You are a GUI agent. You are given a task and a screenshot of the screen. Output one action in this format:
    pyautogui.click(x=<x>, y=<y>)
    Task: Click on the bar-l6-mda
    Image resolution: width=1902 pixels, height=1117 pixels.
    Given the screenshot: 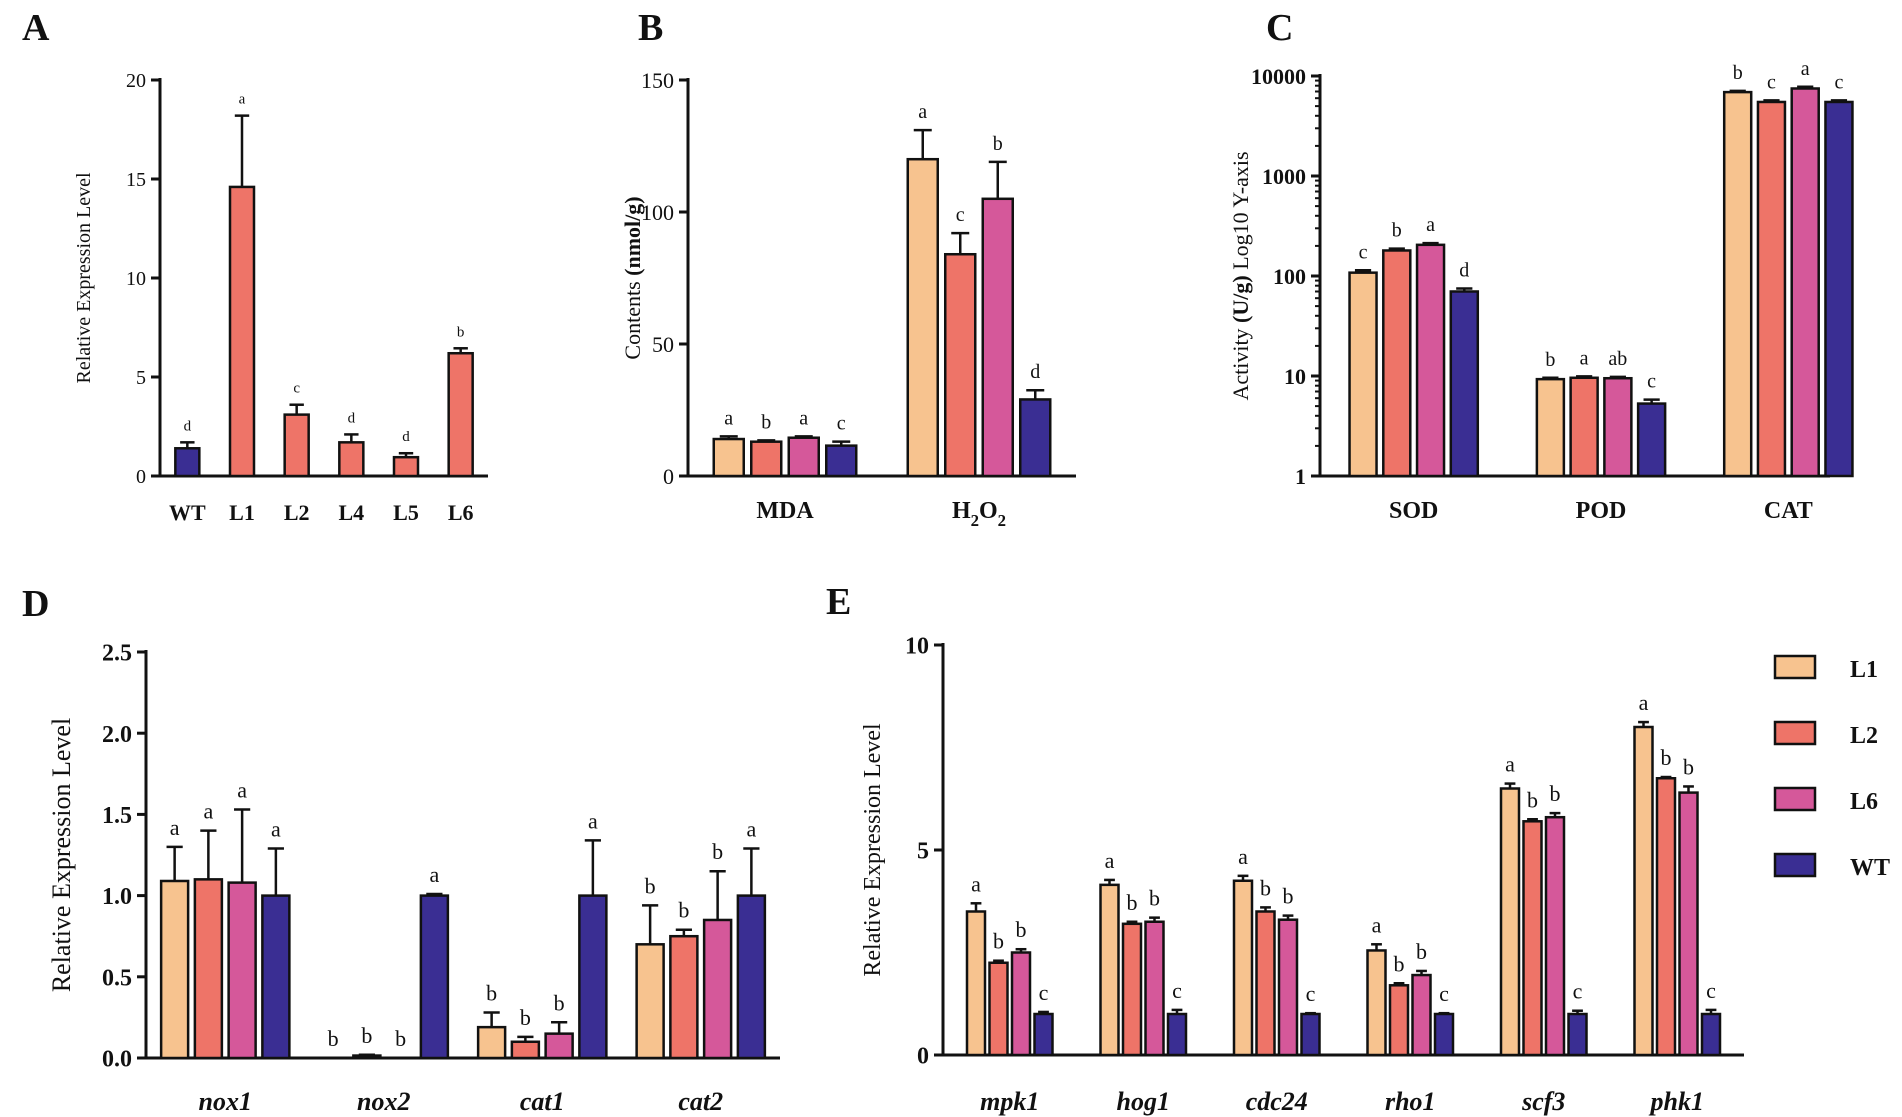 What is the action you would take?
    pyautogui.click(x=803, y=457)
    